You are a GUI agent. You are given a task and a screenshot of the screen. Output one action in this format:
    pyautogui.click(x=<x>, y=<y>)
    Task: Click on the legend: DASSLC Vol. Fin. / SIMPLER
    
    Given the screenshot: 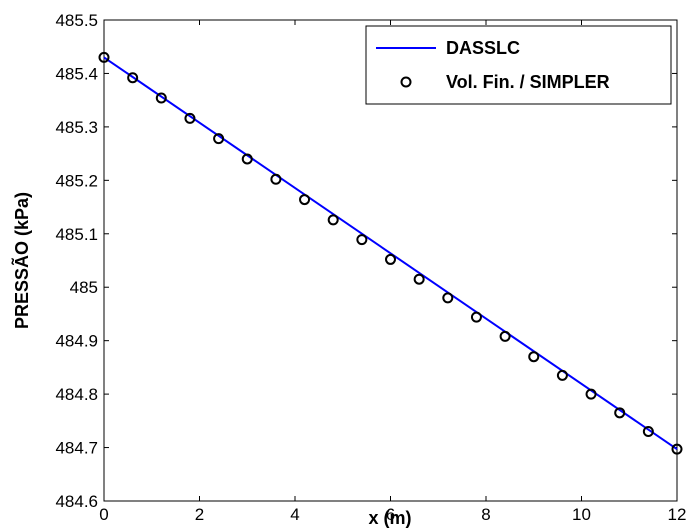 What is the action you would take?
    pyautogui.click(x=518, y=65)
    